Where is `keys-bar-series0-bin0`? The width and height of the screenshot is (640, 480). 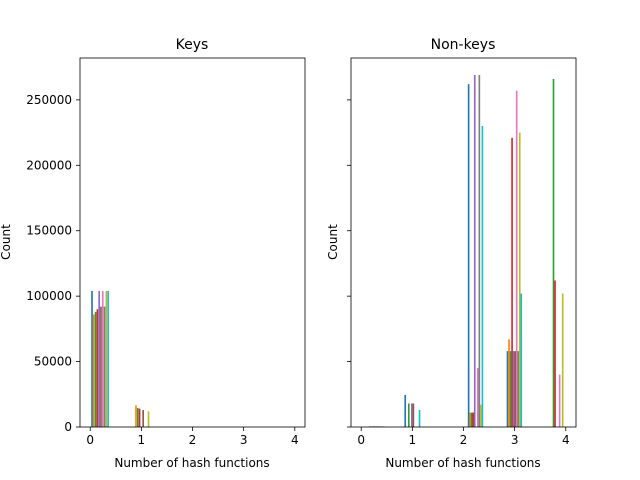 keys-bar-series0-bin0 is located at coordinates (92, 358).